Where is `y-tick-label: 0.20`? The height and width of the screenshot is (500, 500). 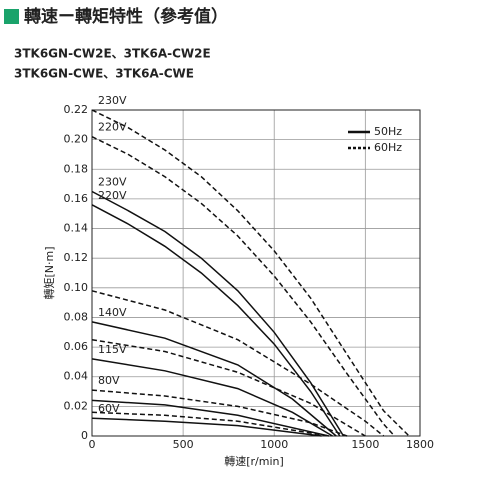 y-tick-label: 0.20 is located at coordinates (76, 139).